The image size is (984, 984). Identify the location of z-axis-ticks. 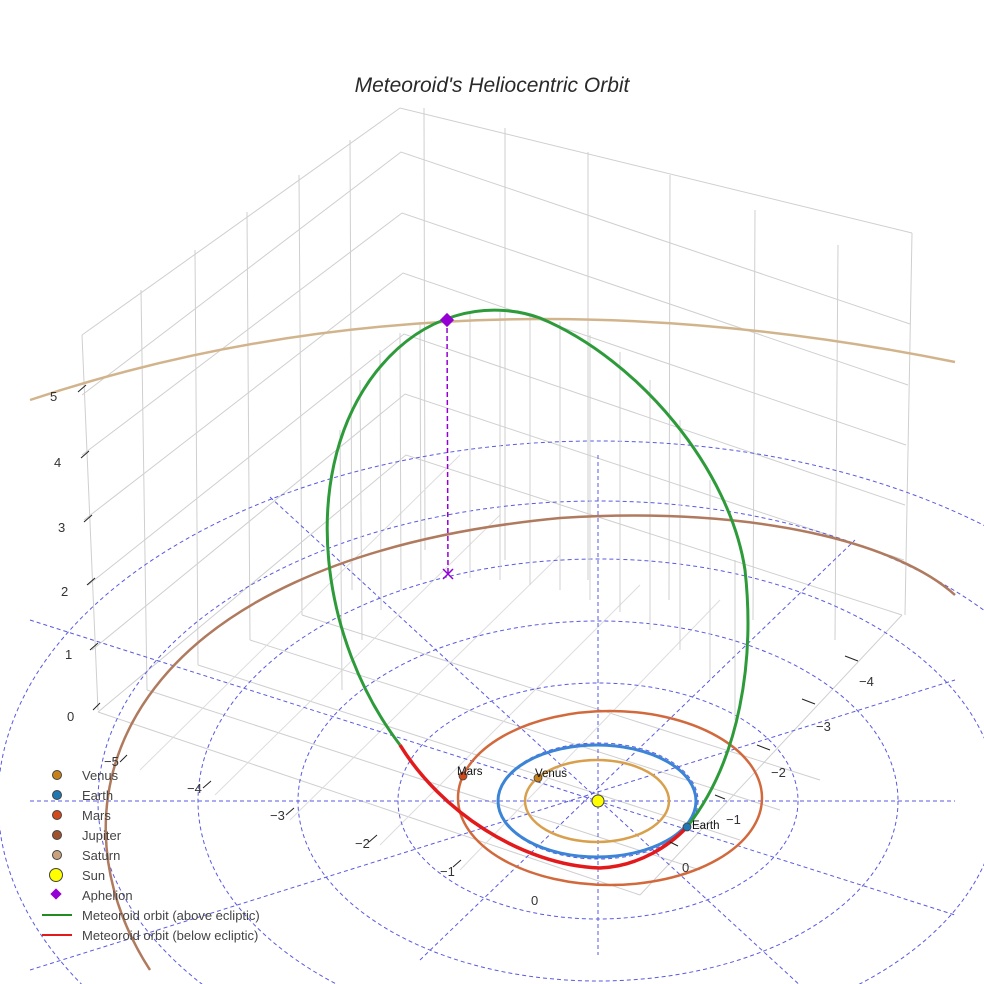
(89, 547).